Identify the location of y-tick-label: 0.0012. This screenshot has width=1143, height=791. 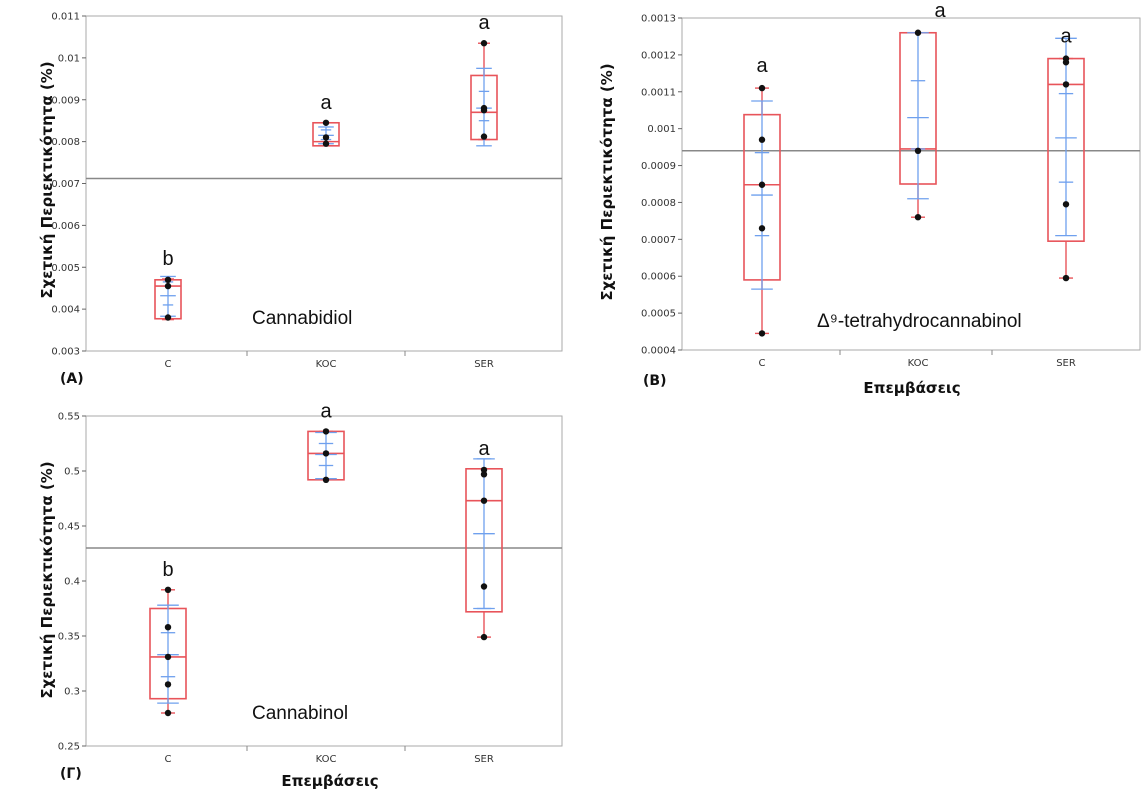
(658, 55).